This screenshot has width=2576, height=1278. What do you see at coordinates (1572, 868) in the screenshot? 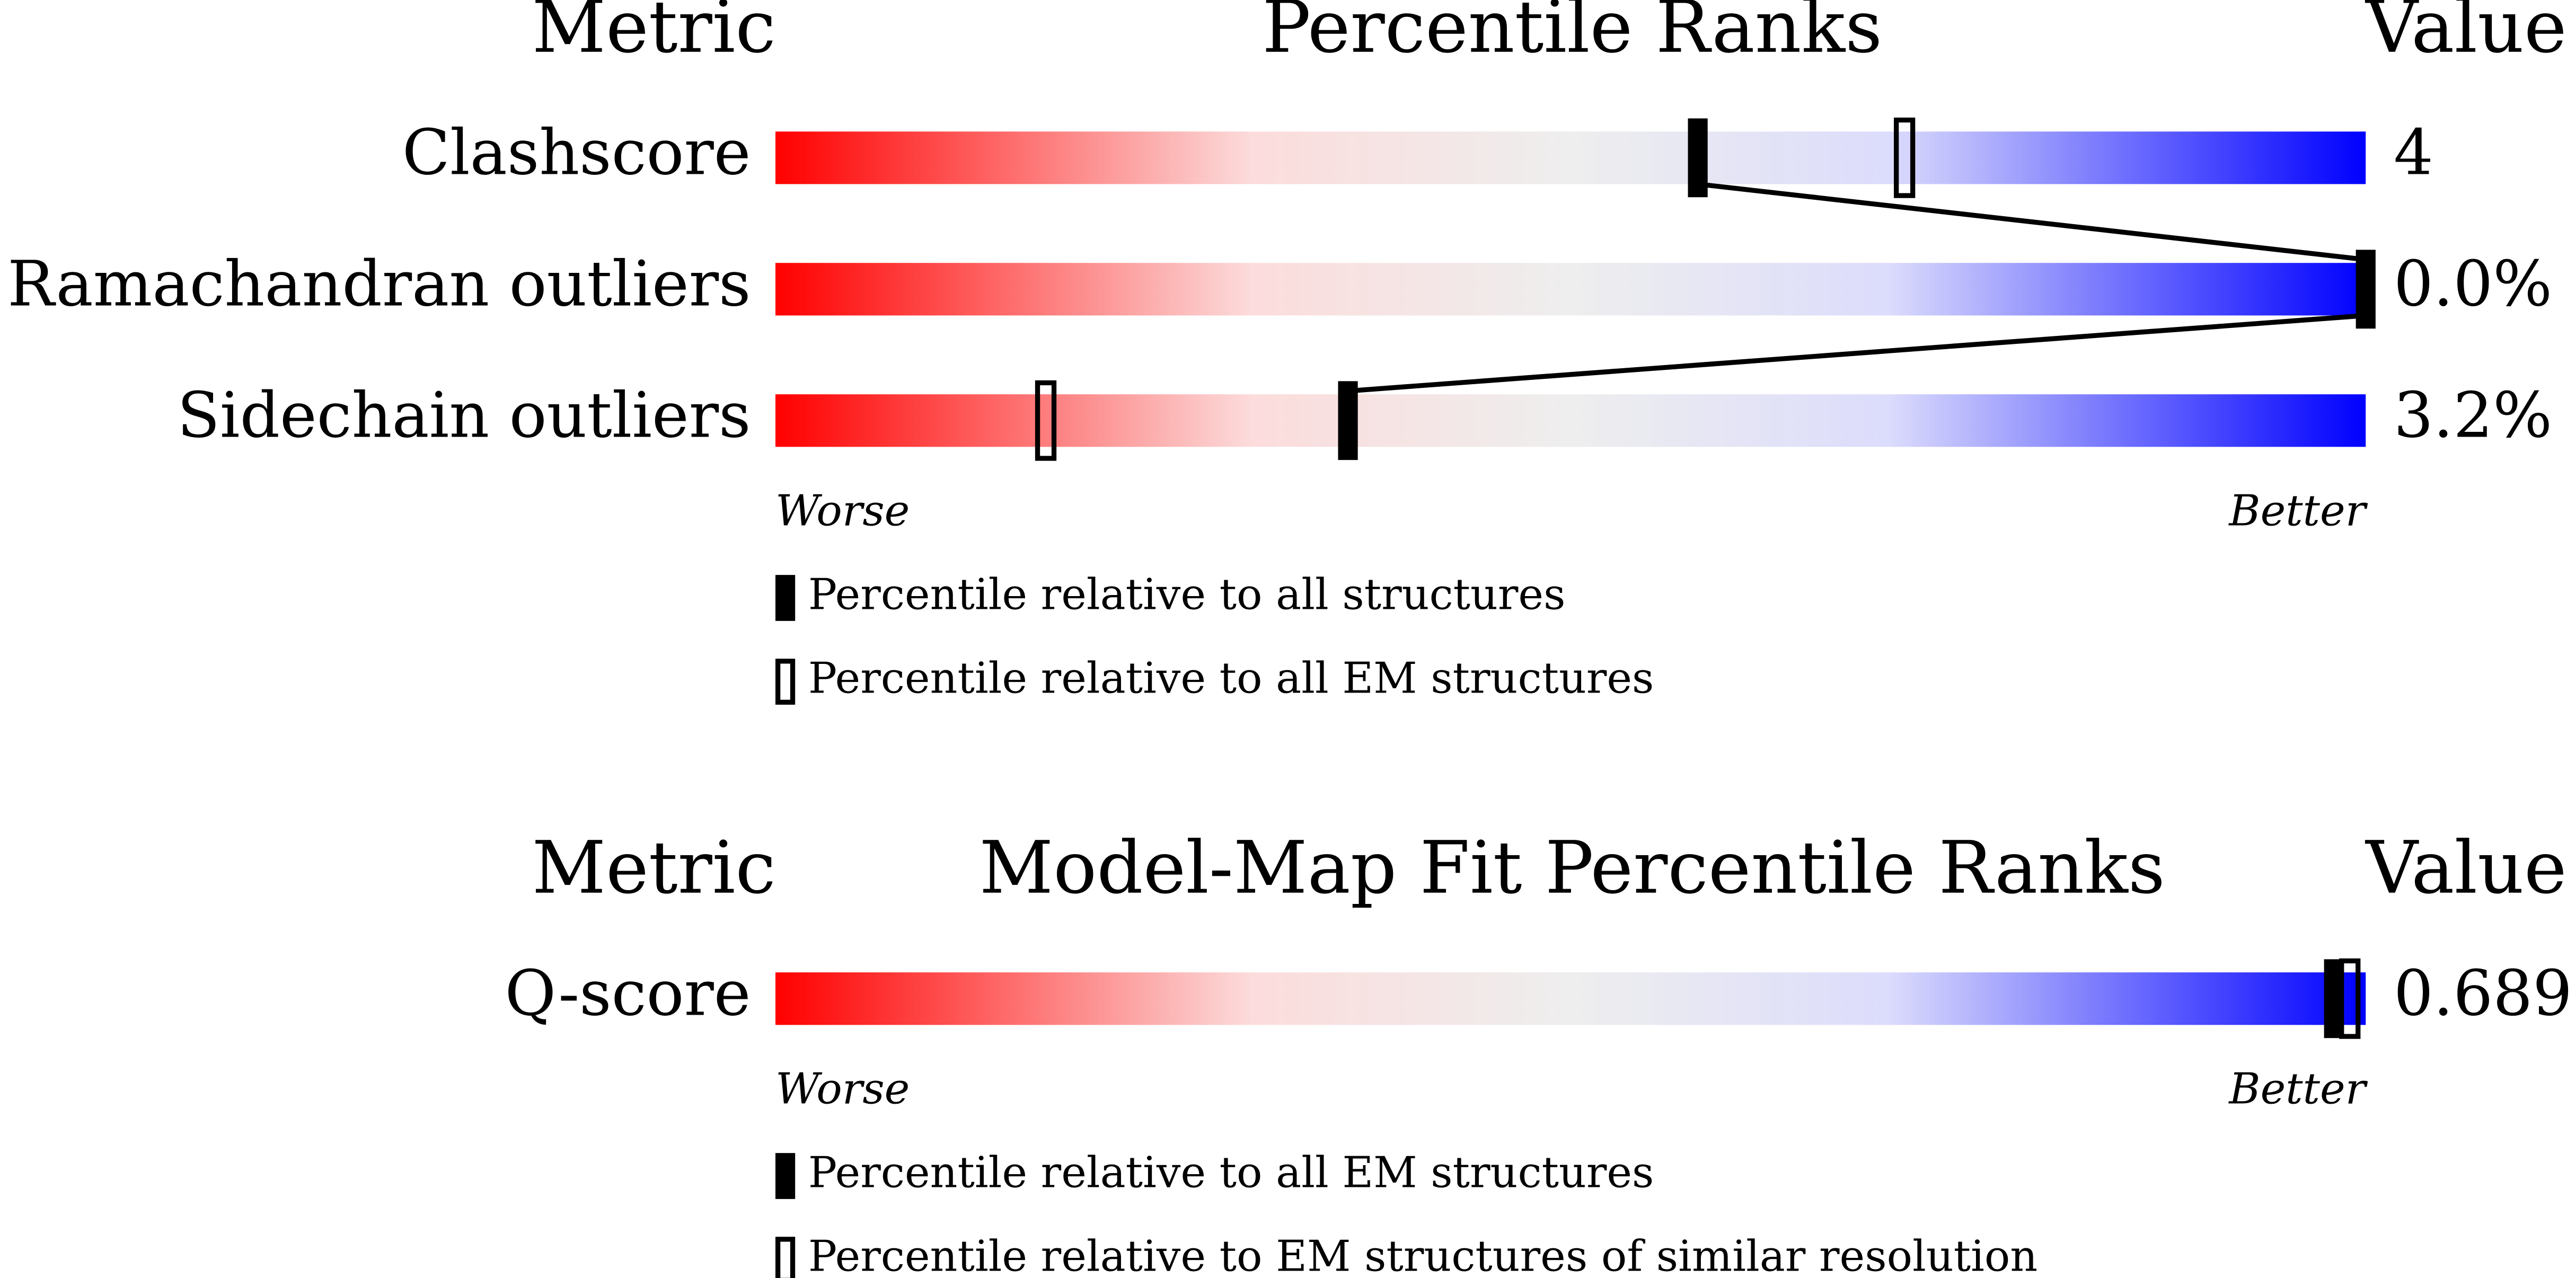
I see `panel-title: Model-Map Fit Percentile Ranks` at bounding box center [1572, 868].